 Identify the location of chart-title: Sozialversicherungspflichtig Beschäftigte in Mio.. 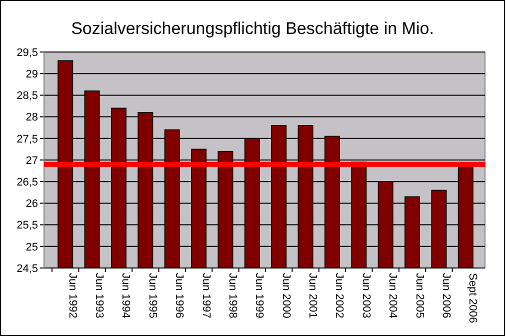
(252, 28).